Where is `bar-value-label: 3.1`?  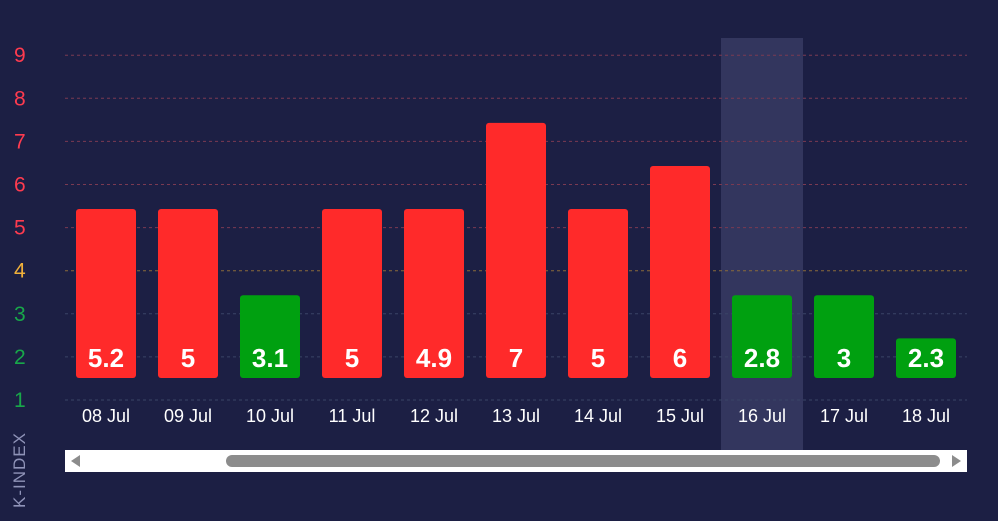
bar-value-label: 3.1 is located at coordinates (270, 358).